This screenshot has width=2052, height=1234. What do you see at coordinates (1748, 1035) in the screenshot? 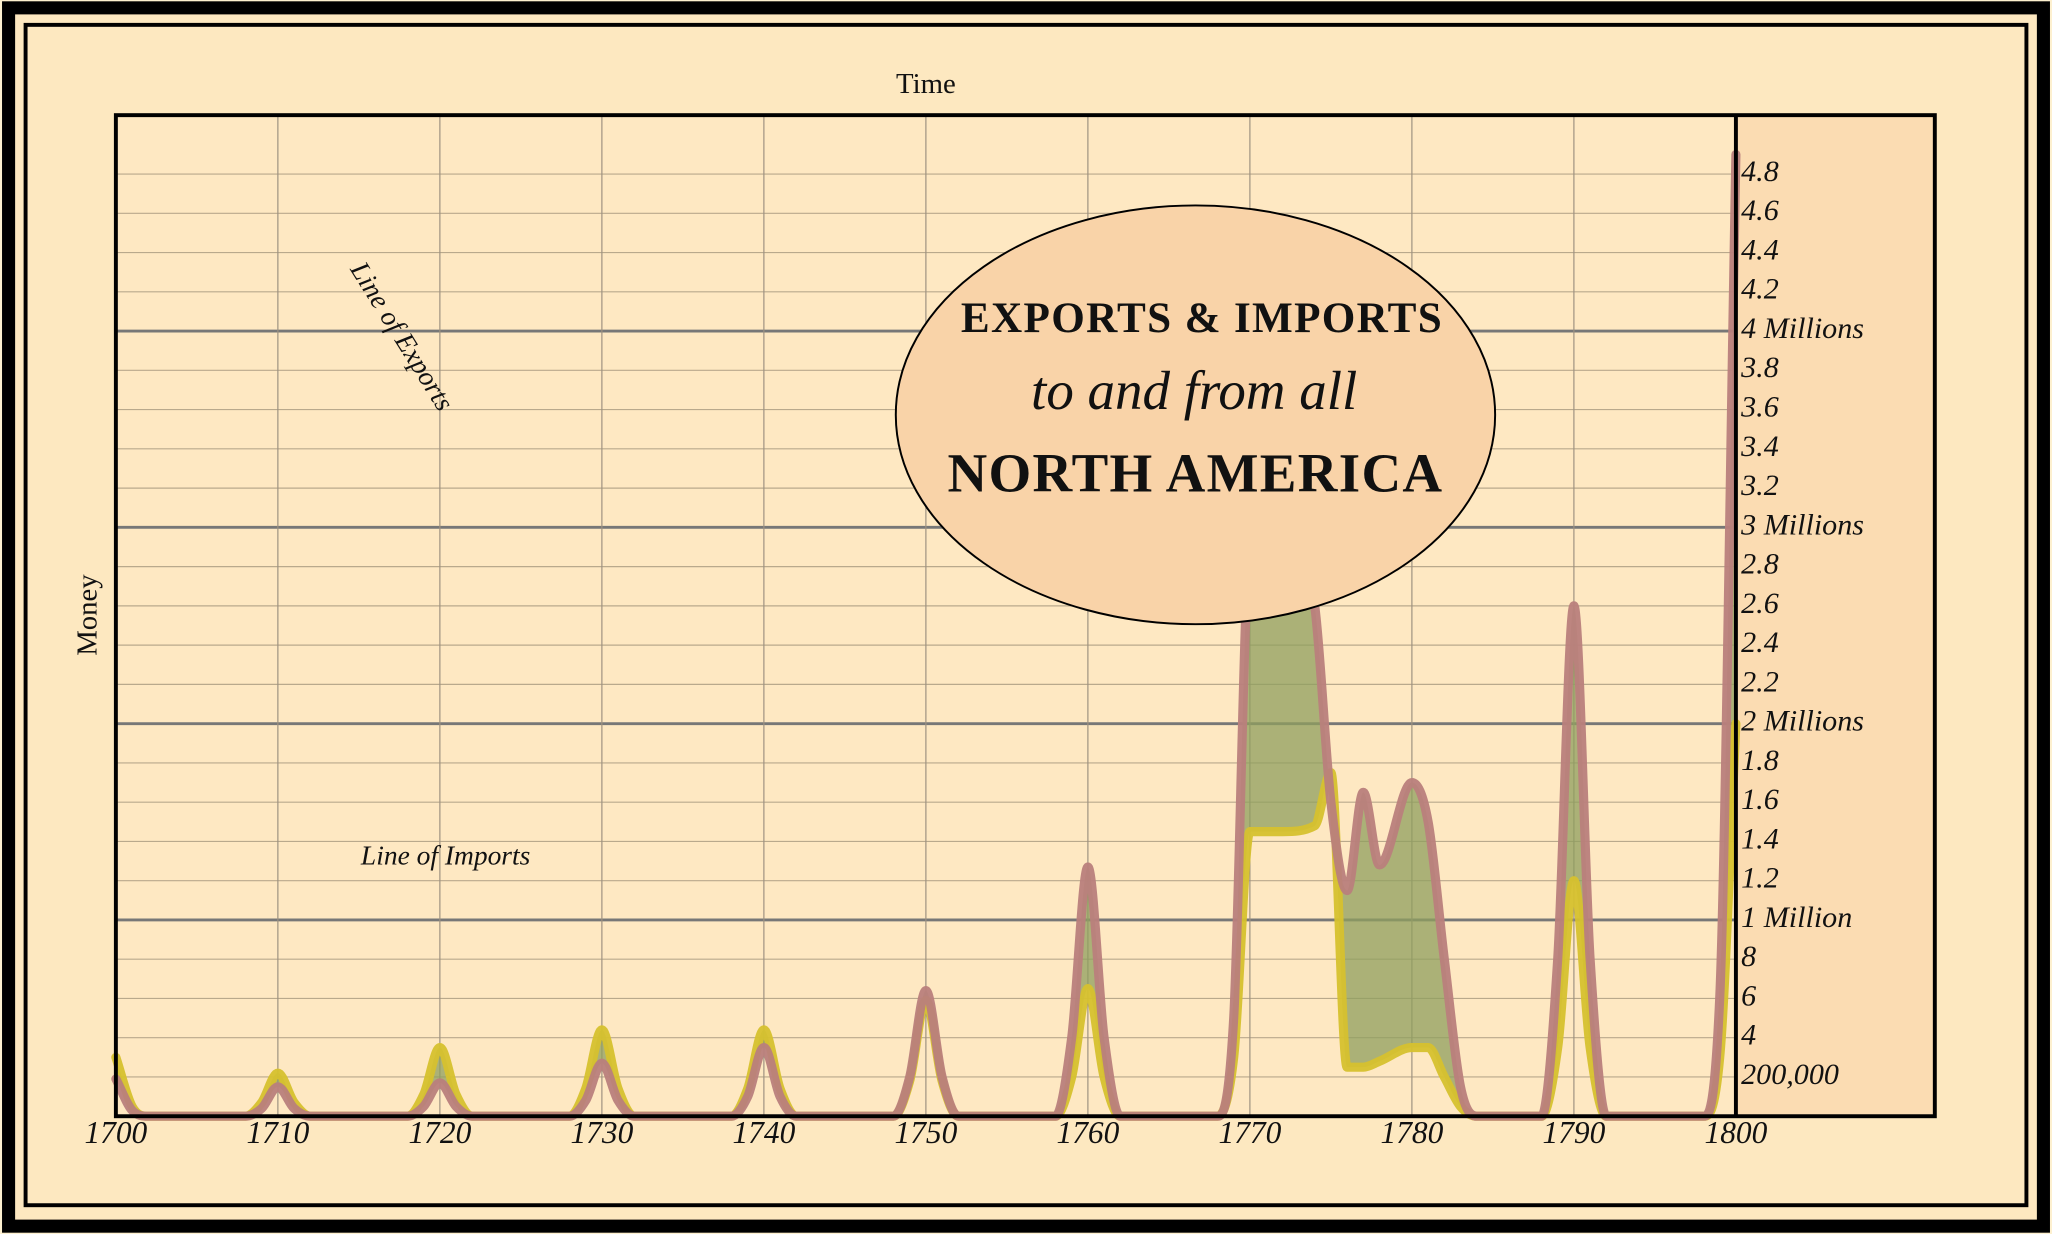
I see `y-tick-label: 4` at bounding box center [1748, 1035].